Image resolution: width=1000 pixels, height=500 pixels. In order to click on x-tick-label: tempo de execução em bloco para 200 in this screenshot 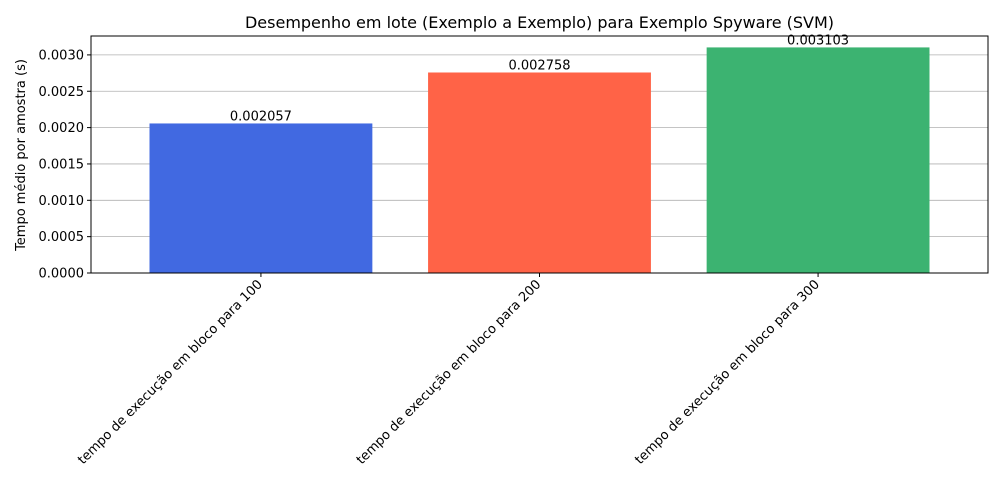, I will do `click(449, 372)`.